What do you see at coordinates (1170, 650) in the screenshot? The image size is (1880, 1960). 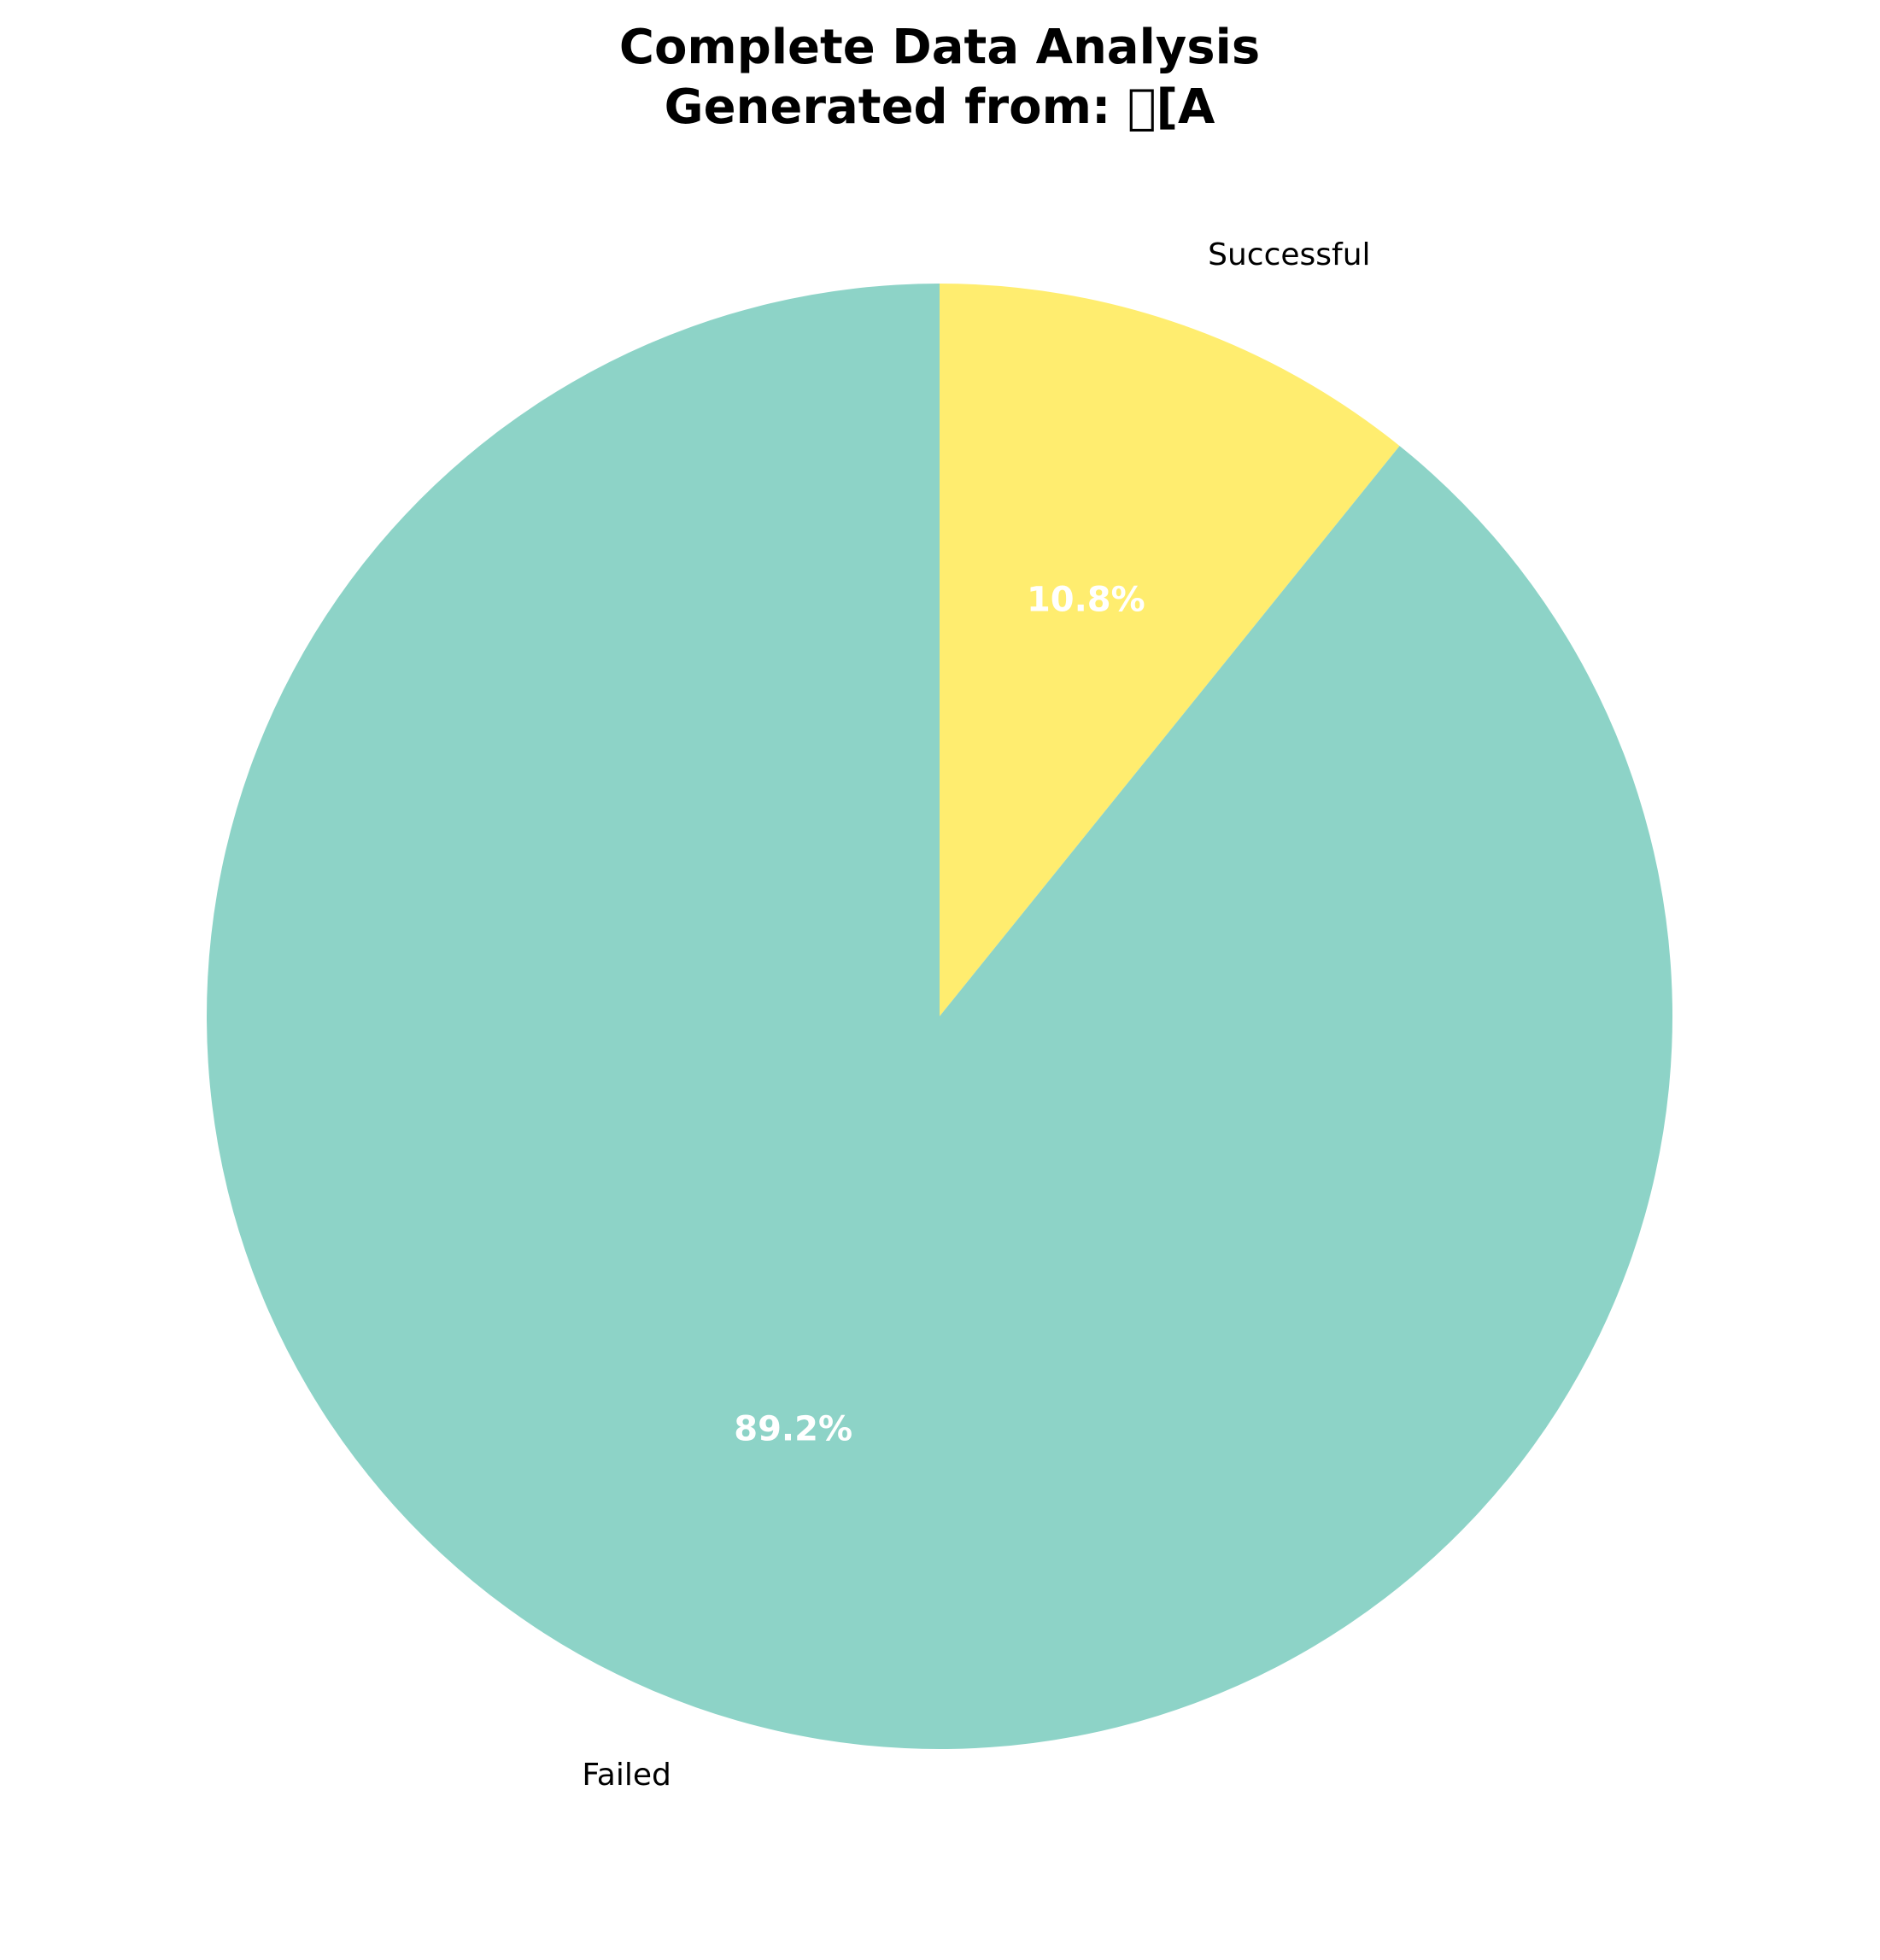 I see `pie-slice-successful` at bounding box center [1170, 650].